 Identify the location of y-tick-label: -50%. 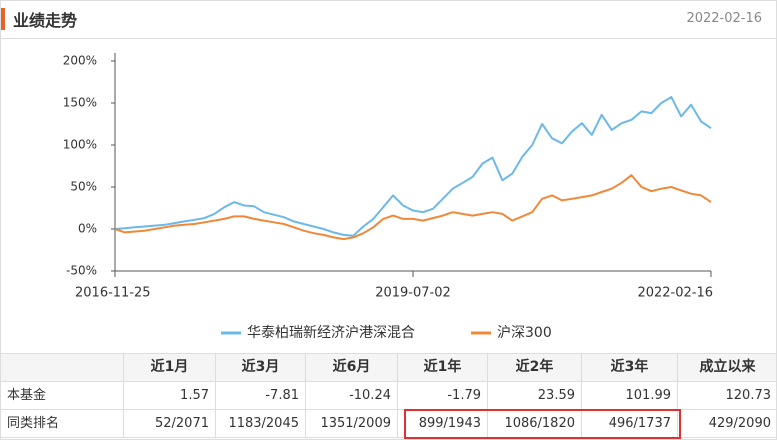
(81, 271).